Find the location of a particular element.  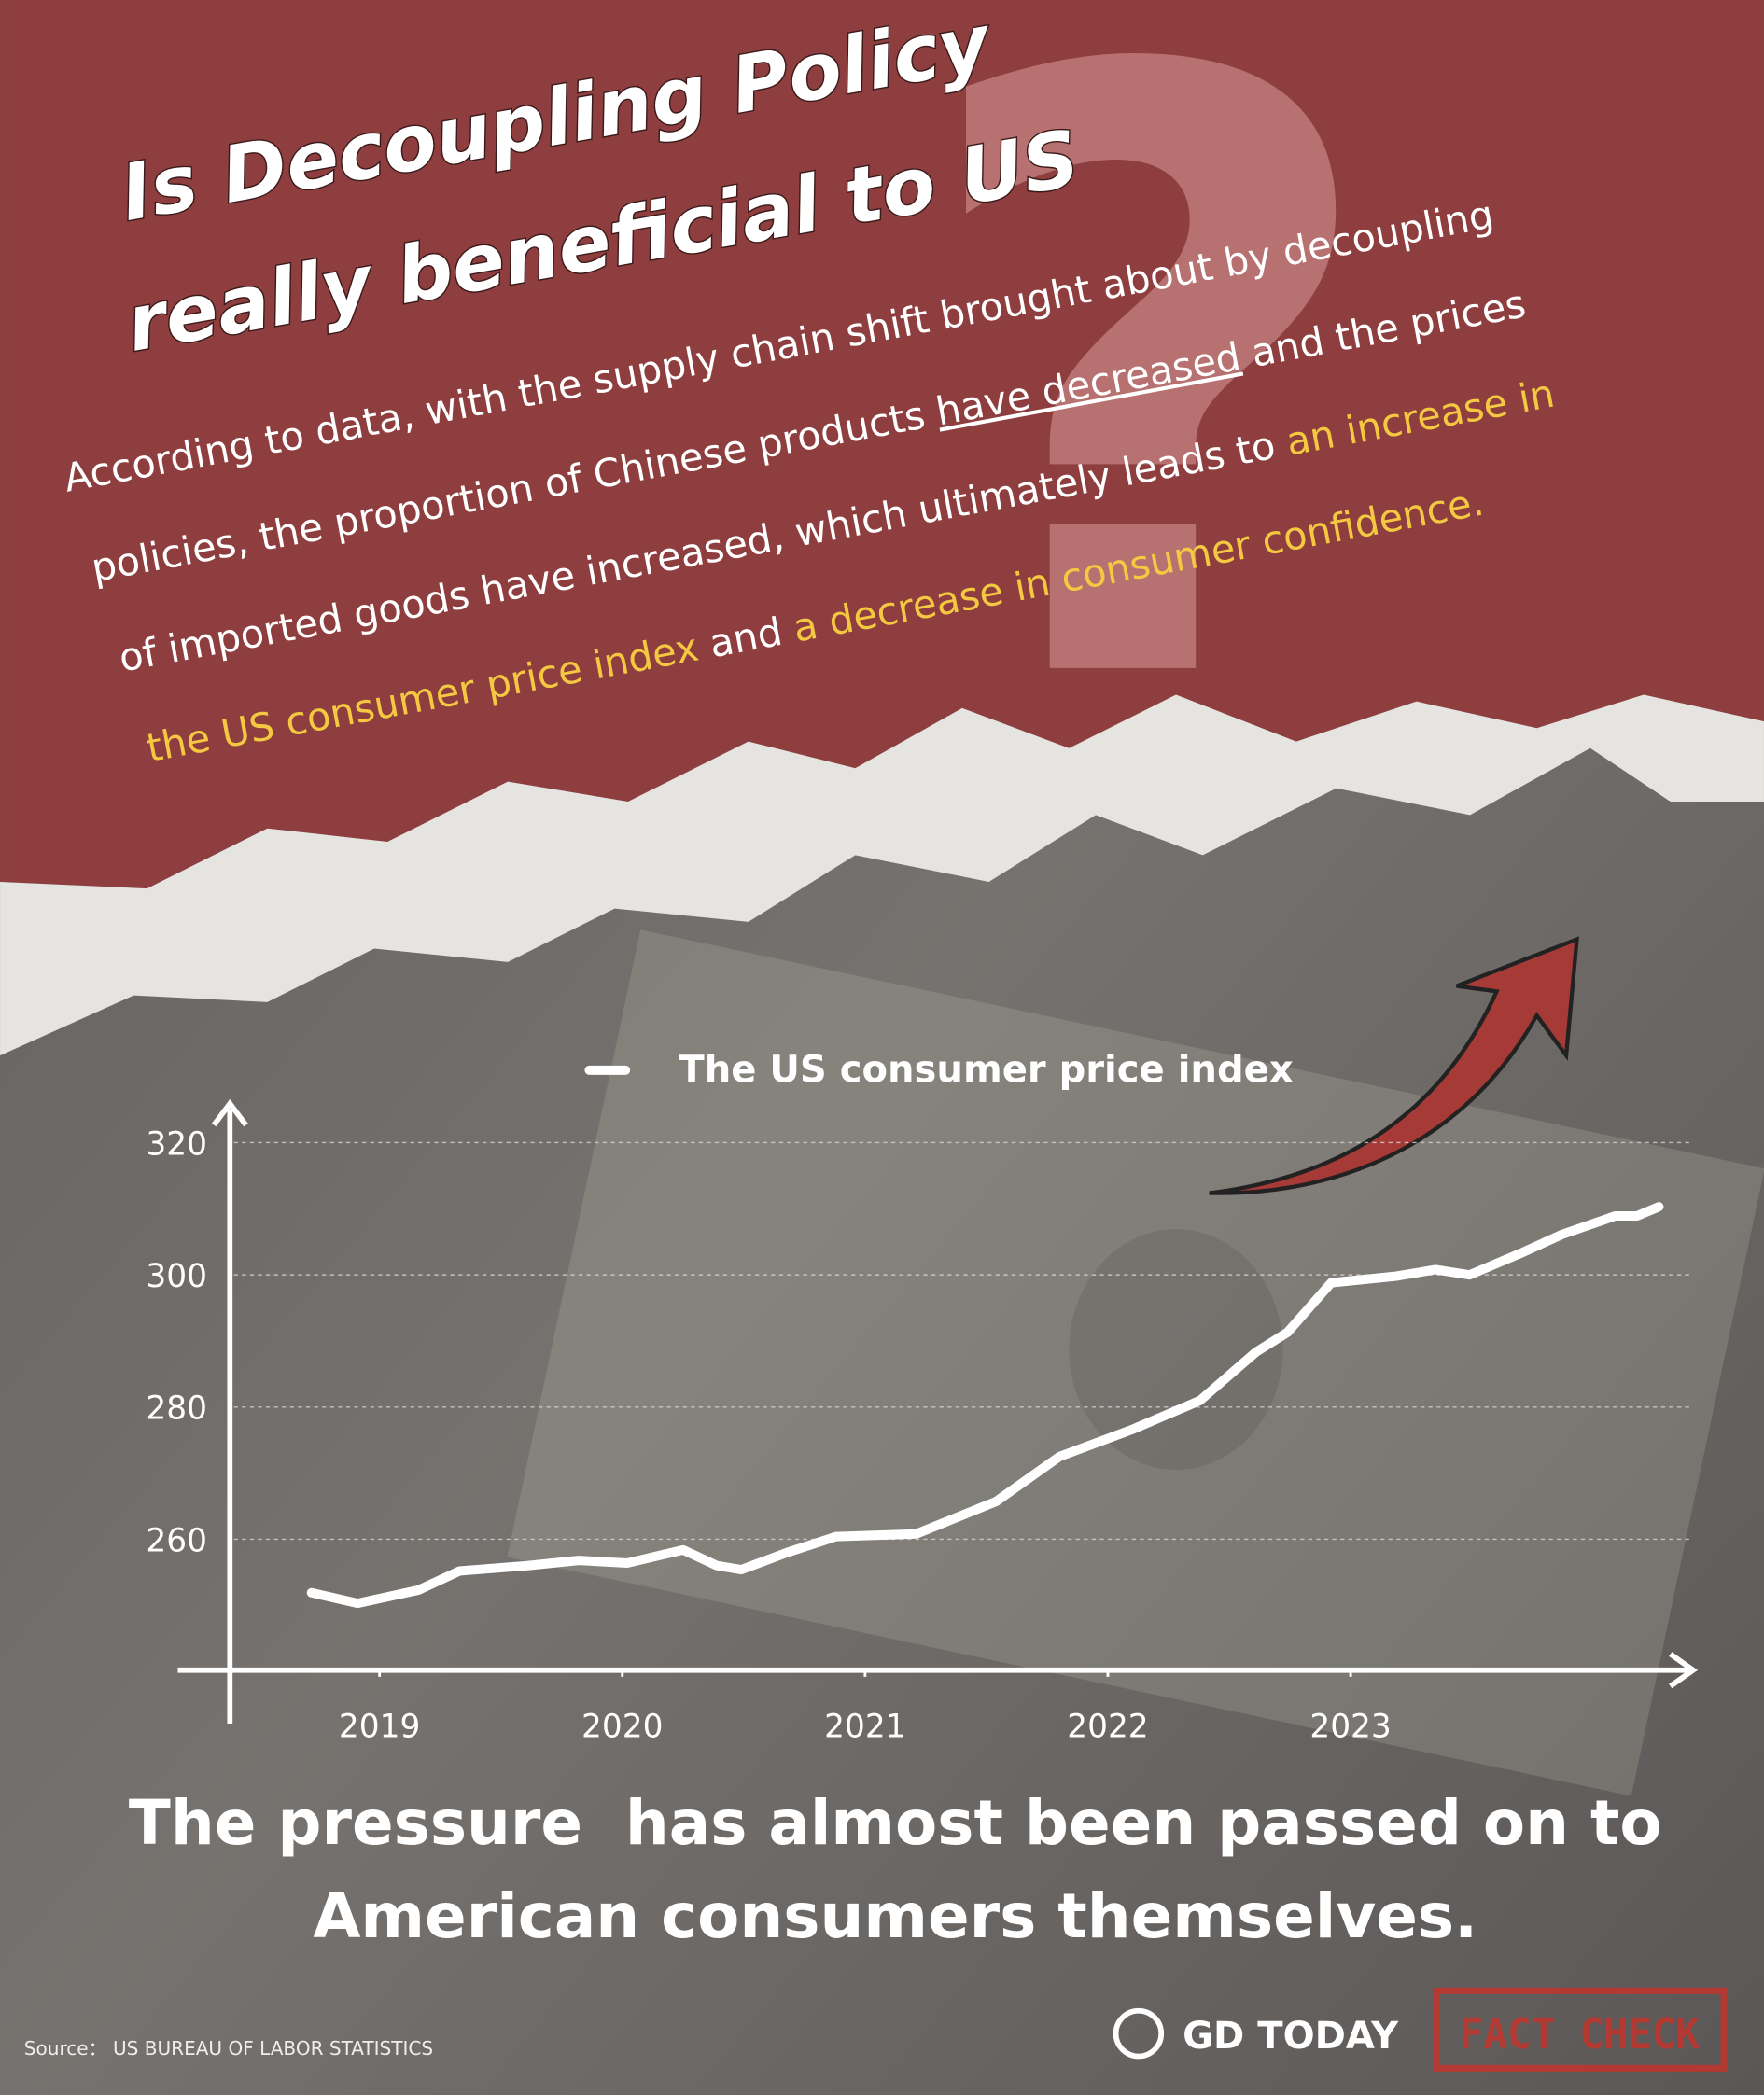

y-axis is located at coordinates (229, 1411).